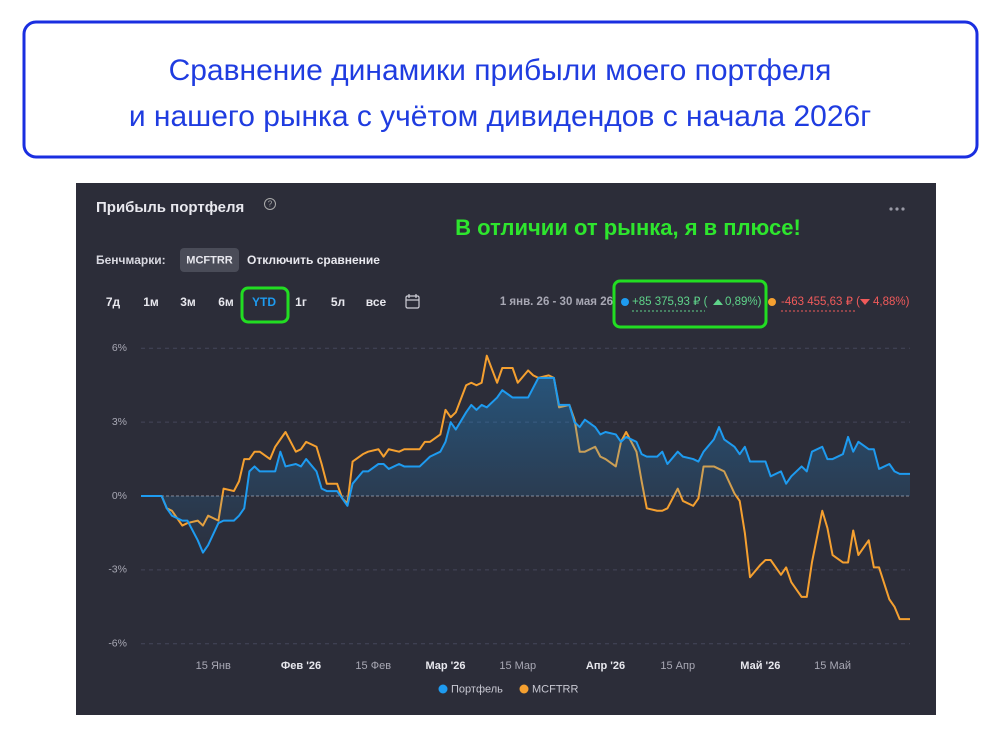  What do you see at coordinates (301, 666) in the screenshot?
I see `x-tick-label: Фев '26` at bounding box center [301, 666].